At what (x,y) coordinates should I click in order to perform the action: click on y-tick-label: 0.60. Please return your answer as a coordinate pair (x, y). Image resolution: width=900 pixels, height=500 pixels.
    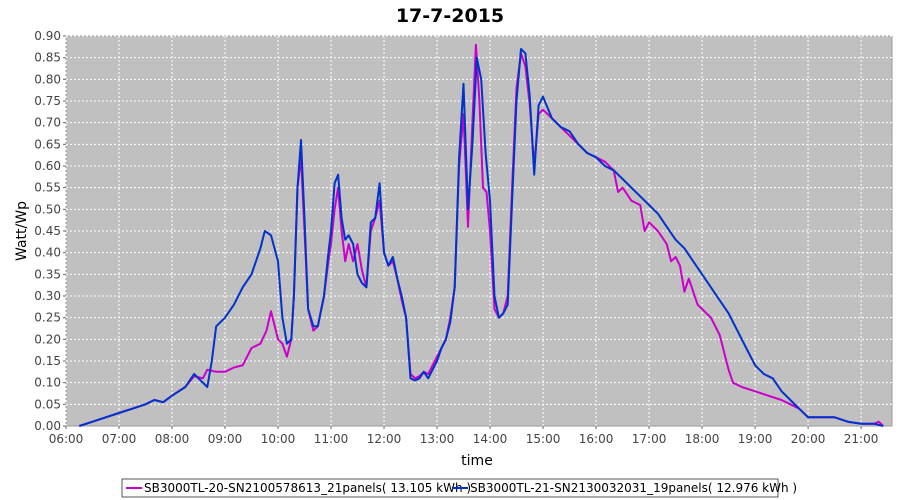
    Looking at the image, I should click on (47, 166).